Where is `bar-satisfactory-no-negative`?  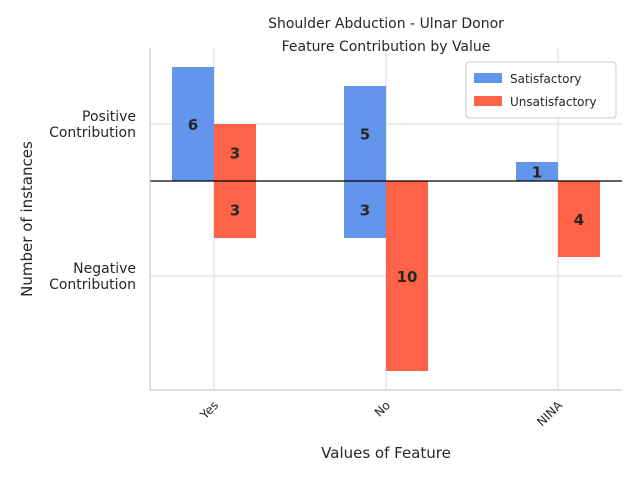
bar-satisfactory-no-negative is located at coordinates (365, 209).